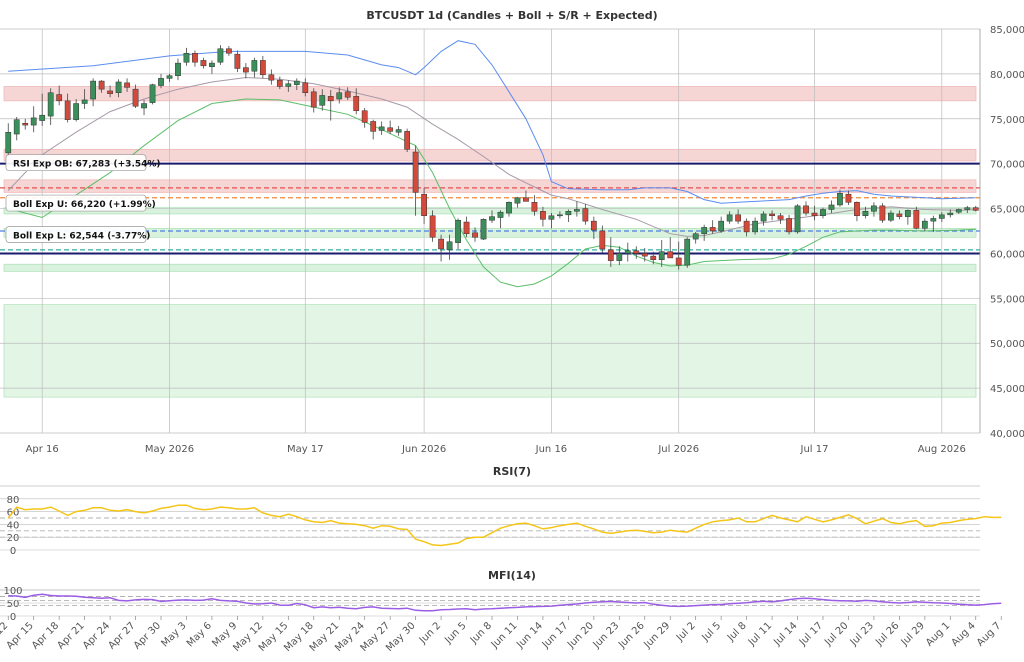 The image size is (1024, 662). Describe the element at coordinates (811, 634) in the screenshot. I see `mfi-x-tick-label: Jul 17` at that location.